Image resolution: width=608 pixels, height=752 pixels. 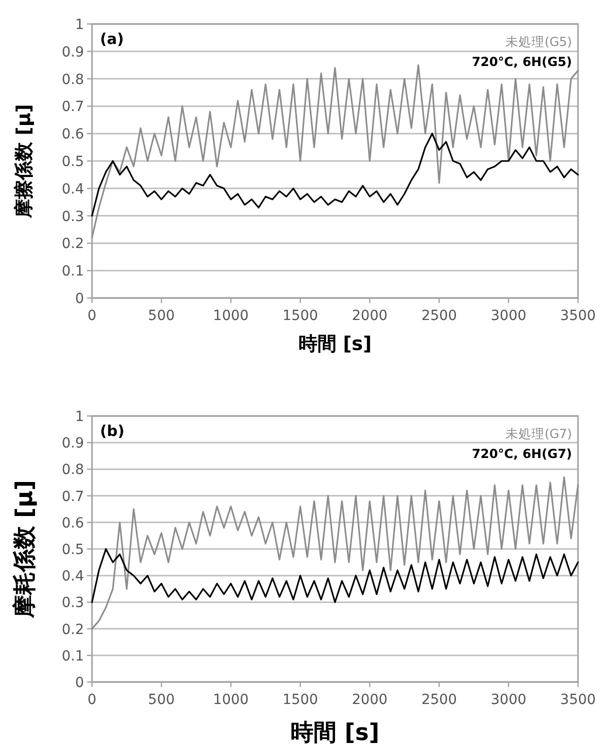 I want to click on text: 720°C, 6H(G5), so click(x=522, y=61).